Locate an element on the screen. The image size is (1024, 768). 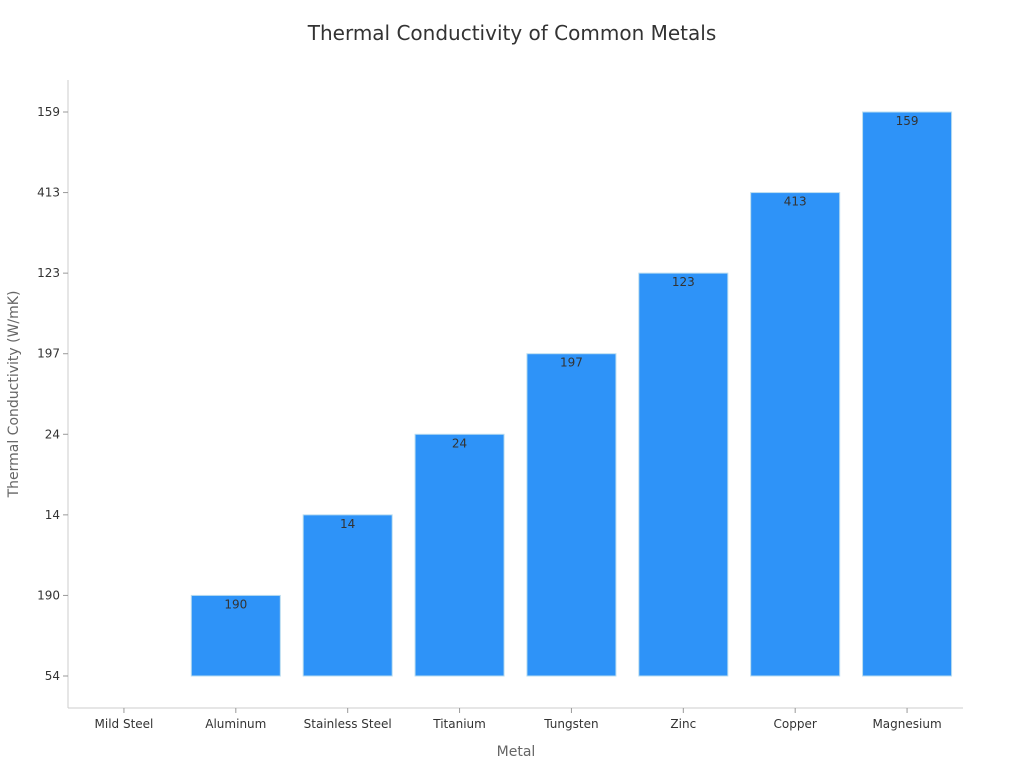
y-tick-label: 190 is located at coordinates (48, 595).